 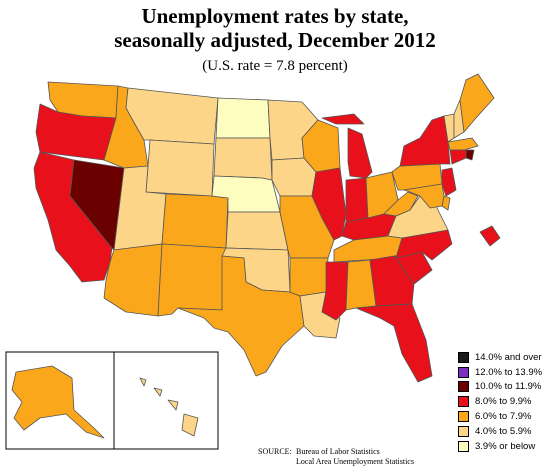 What do you see at coordinates (401, 204) in the screenshot?
I see `state-wv` at bounding box center [401, 204].